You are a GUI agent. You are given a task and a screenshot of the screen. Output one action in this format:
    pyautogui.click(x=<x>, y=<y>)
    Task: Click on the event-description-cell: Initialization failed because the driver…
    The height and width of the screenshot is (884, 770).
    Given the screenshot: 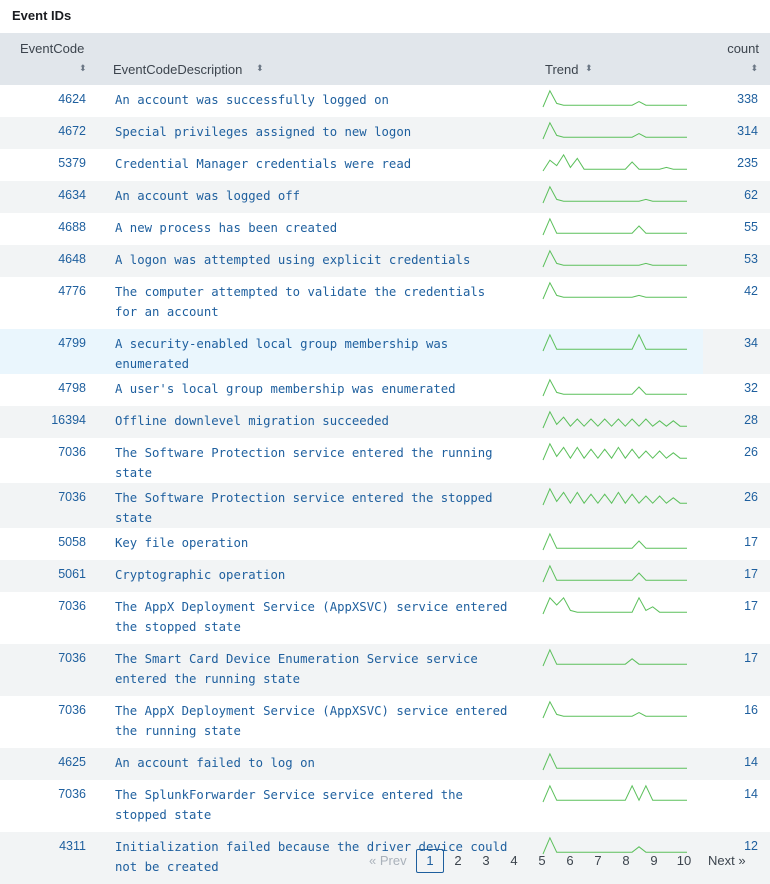 What is the action you would take?
    pyautogui.click(x=311, y=857)
    